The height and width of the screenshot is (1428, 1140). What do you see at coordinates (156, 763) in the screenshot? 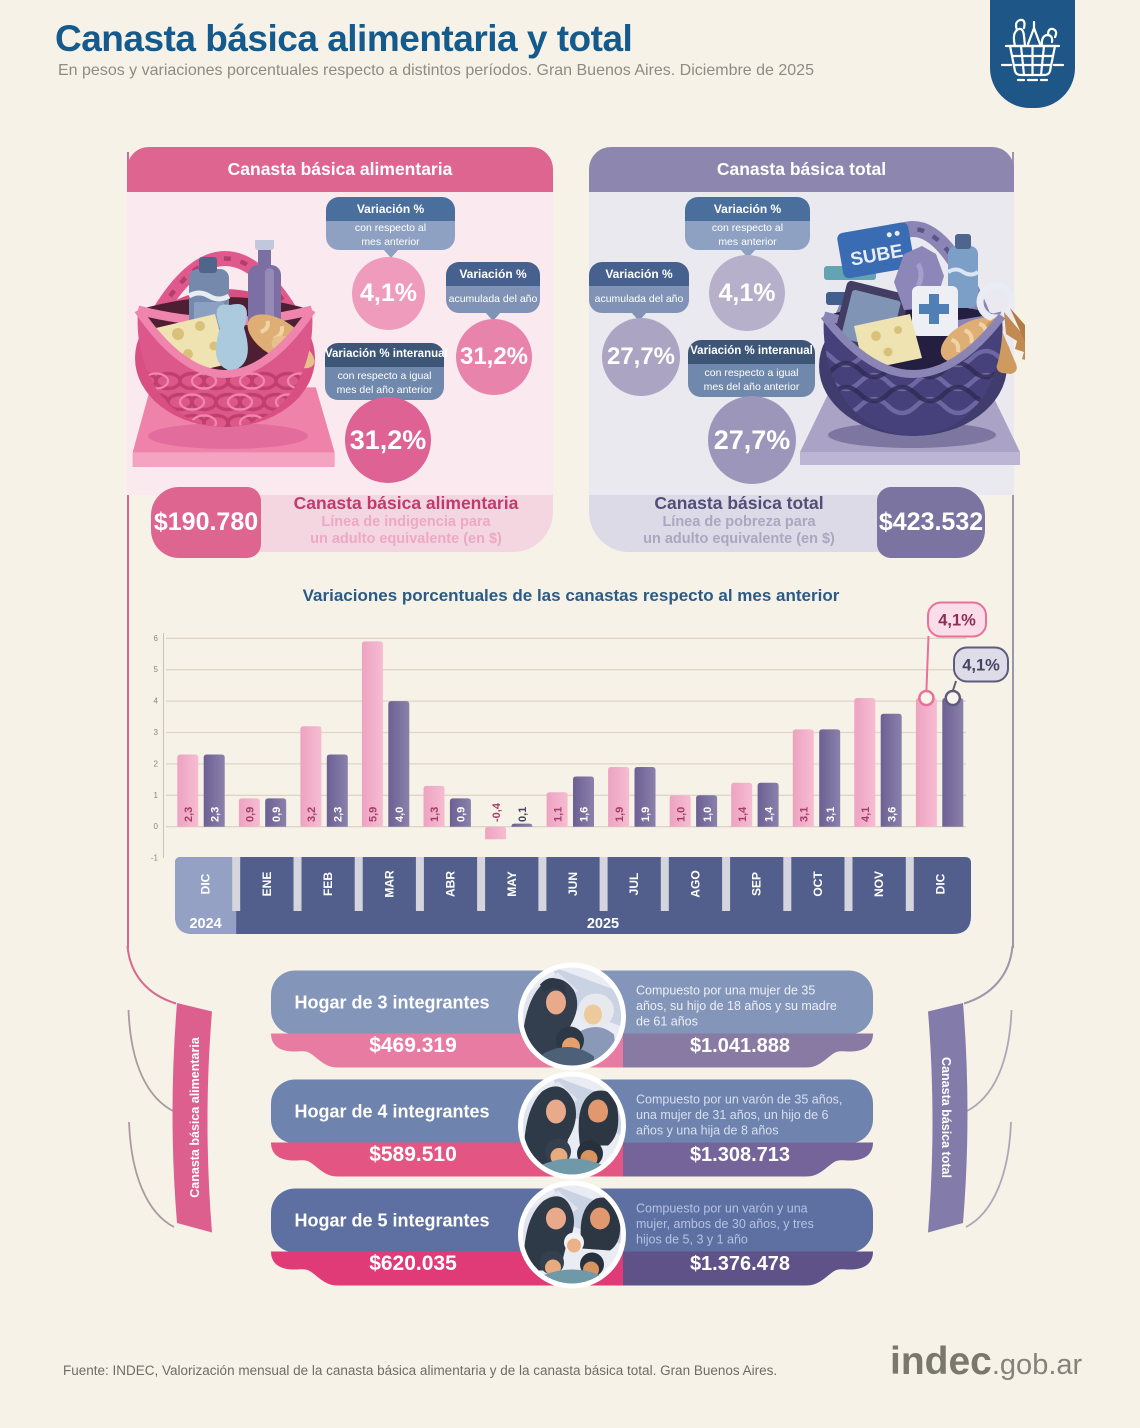
I see `svg-text: 2` at bounding box center [156, 763].